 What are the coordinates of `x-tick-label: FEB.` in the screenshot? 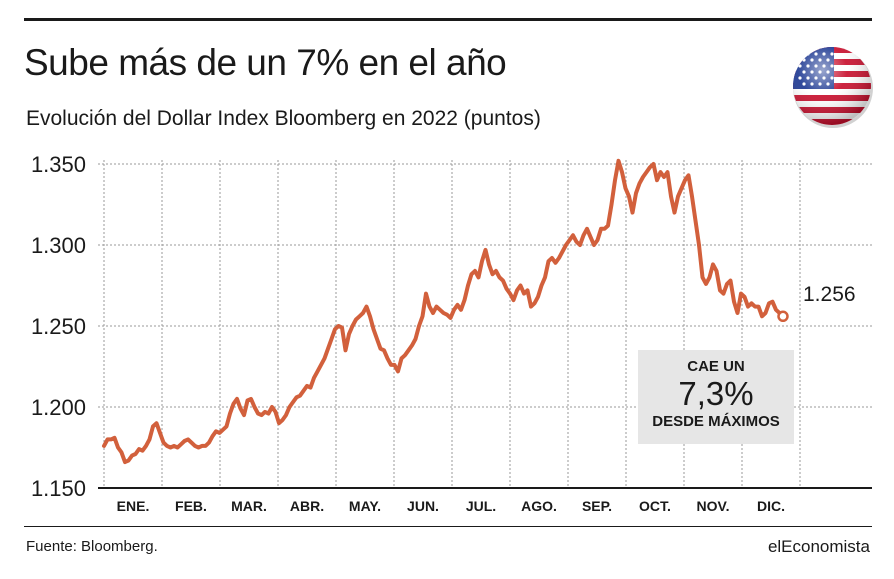 It's located at (191, 506).